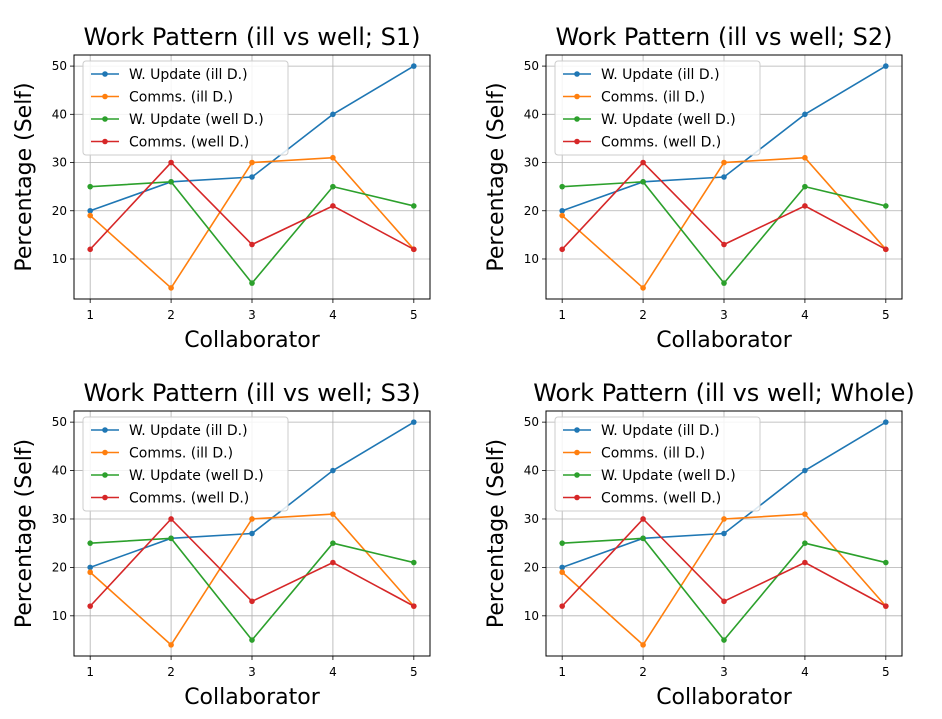 The image size is (942, 719). I want to click on chart-title: Work Pattern (ill vs well; S1), so click(251, 37).